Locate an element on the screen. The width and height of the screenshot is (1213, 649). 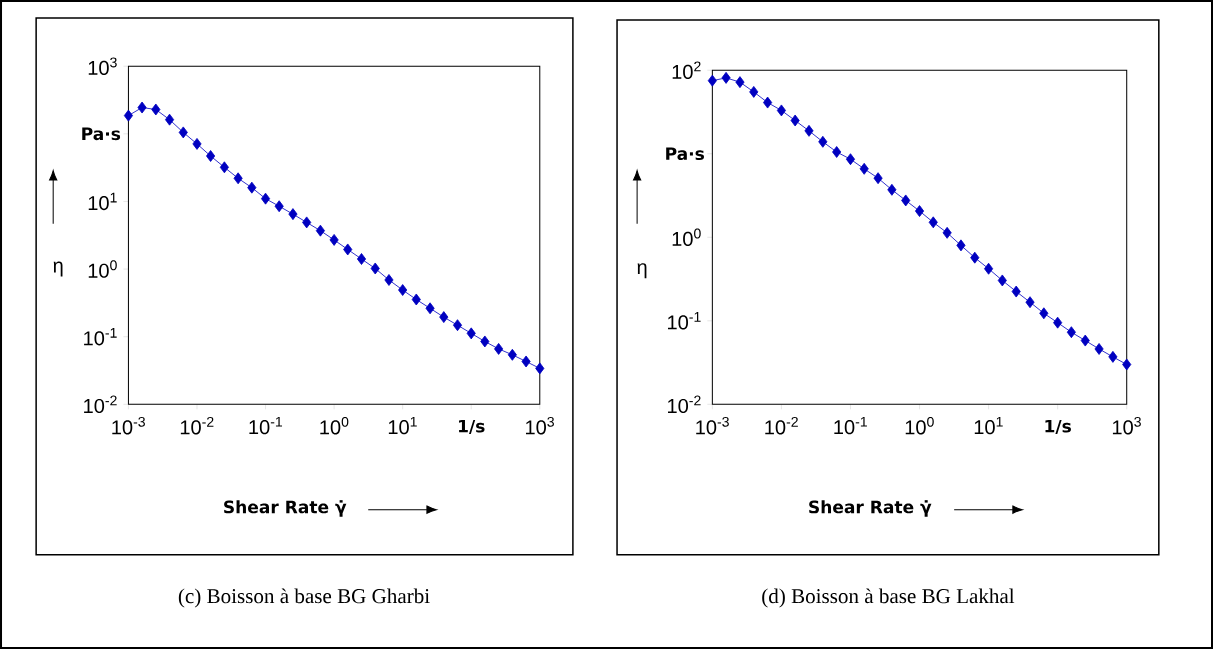
text: (d) Boisson à base BG Lakhal is located at coordinates (888, 598).